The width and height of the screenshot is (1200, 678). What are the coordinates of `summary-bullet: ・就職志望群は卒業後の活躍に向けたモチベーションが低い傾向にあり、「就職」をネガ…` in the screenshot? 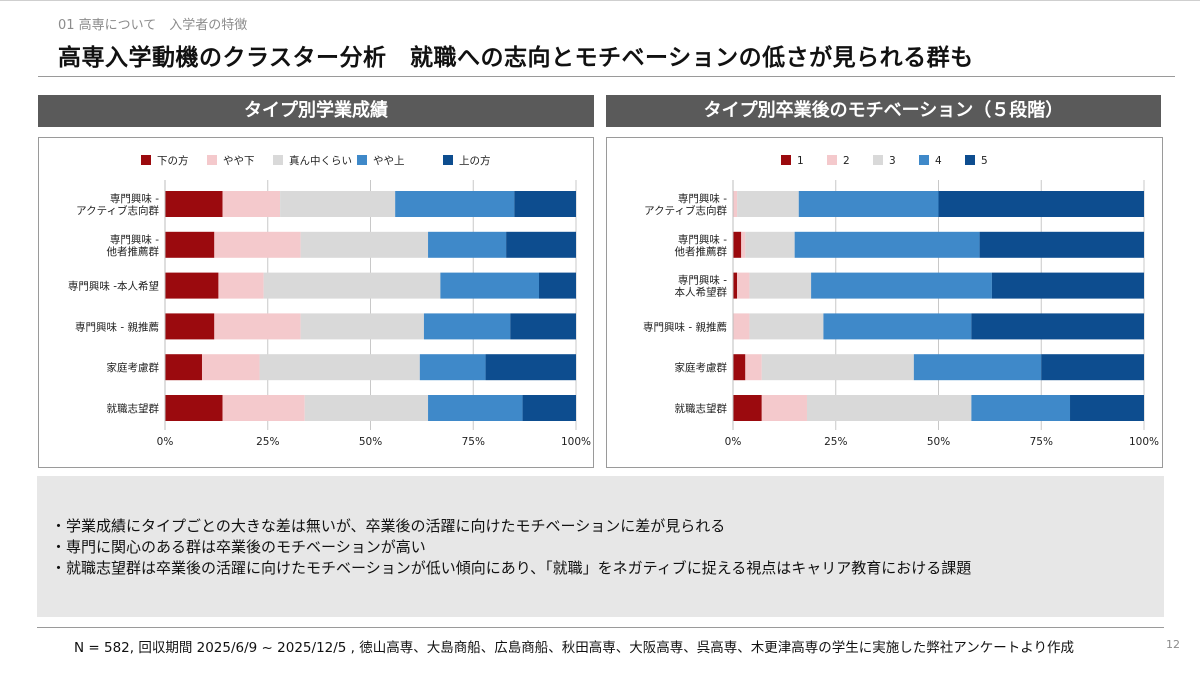 It's located at (511, 568).